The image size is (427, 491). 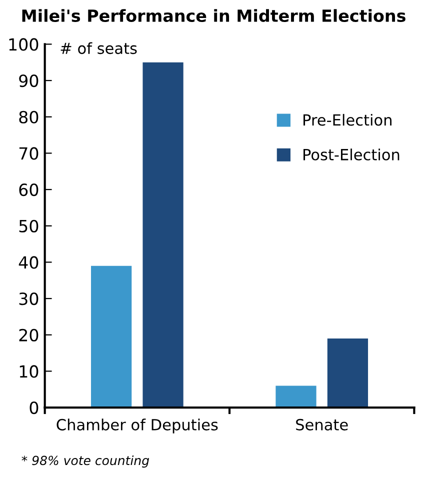 What do you see at coordinates (28, 262) in the screenshot?
I see `y-tick-label: 40` at bounding box center [28, 262].